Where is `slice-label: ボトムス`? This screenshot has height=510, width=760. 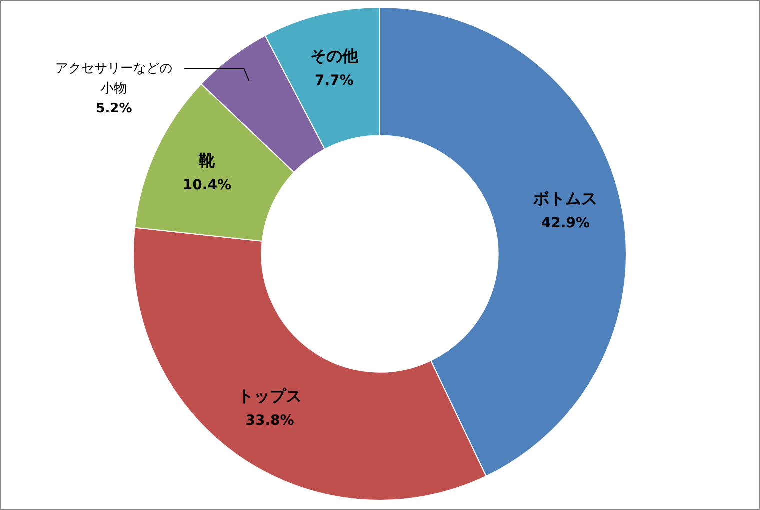
slice-label: ボトムス is located at coordinates (565, 198).